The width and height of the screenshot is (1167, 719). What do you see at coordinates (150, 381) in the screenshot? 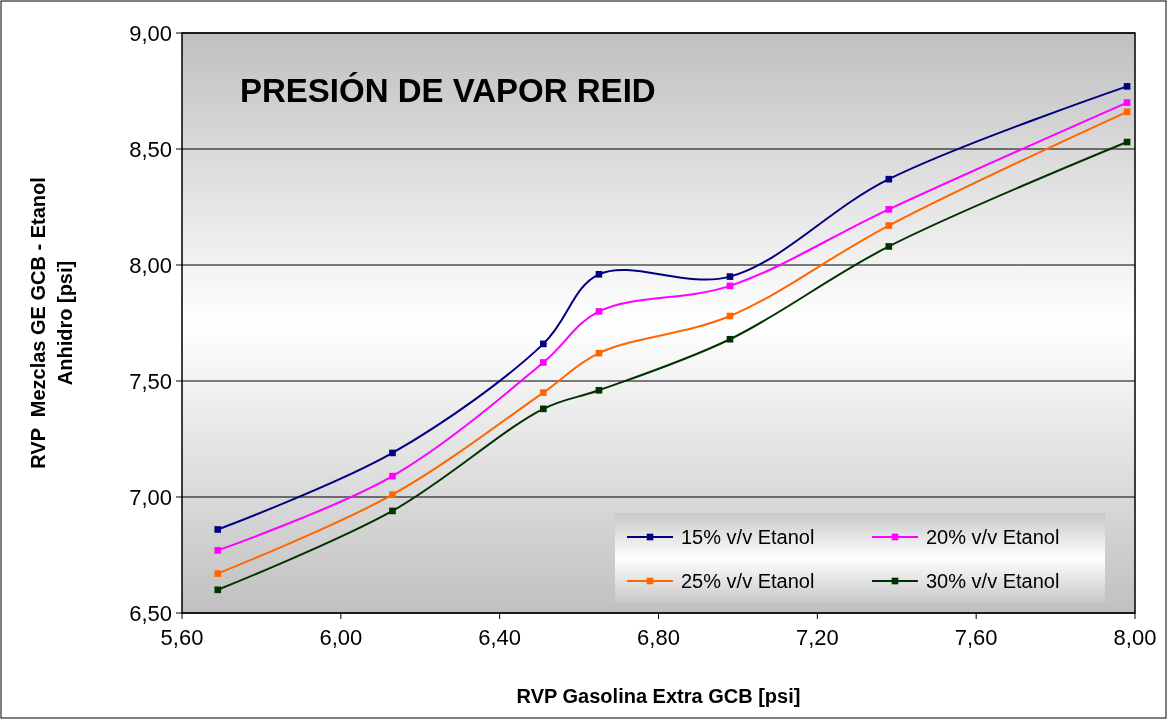
I see `y-tick-label: 7,50` at bounding box center [150, 381].